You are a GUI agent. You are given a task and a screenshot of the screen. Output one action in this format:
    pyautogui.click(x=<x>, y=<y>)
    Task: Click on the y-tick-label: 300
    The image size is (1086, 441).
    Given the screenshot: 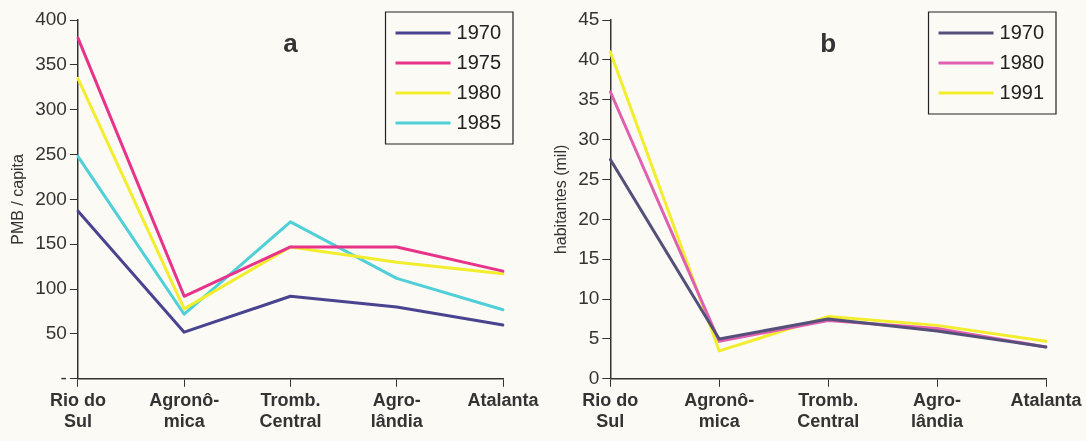 What is the action you would take?
    pyautogui.click(x=51, y=108)
    